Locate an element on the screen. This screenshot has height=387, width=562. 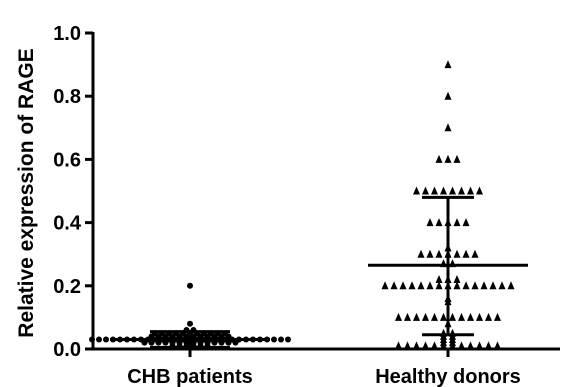
x-tick-label: CHB patients is located at coordinates (190, 376).